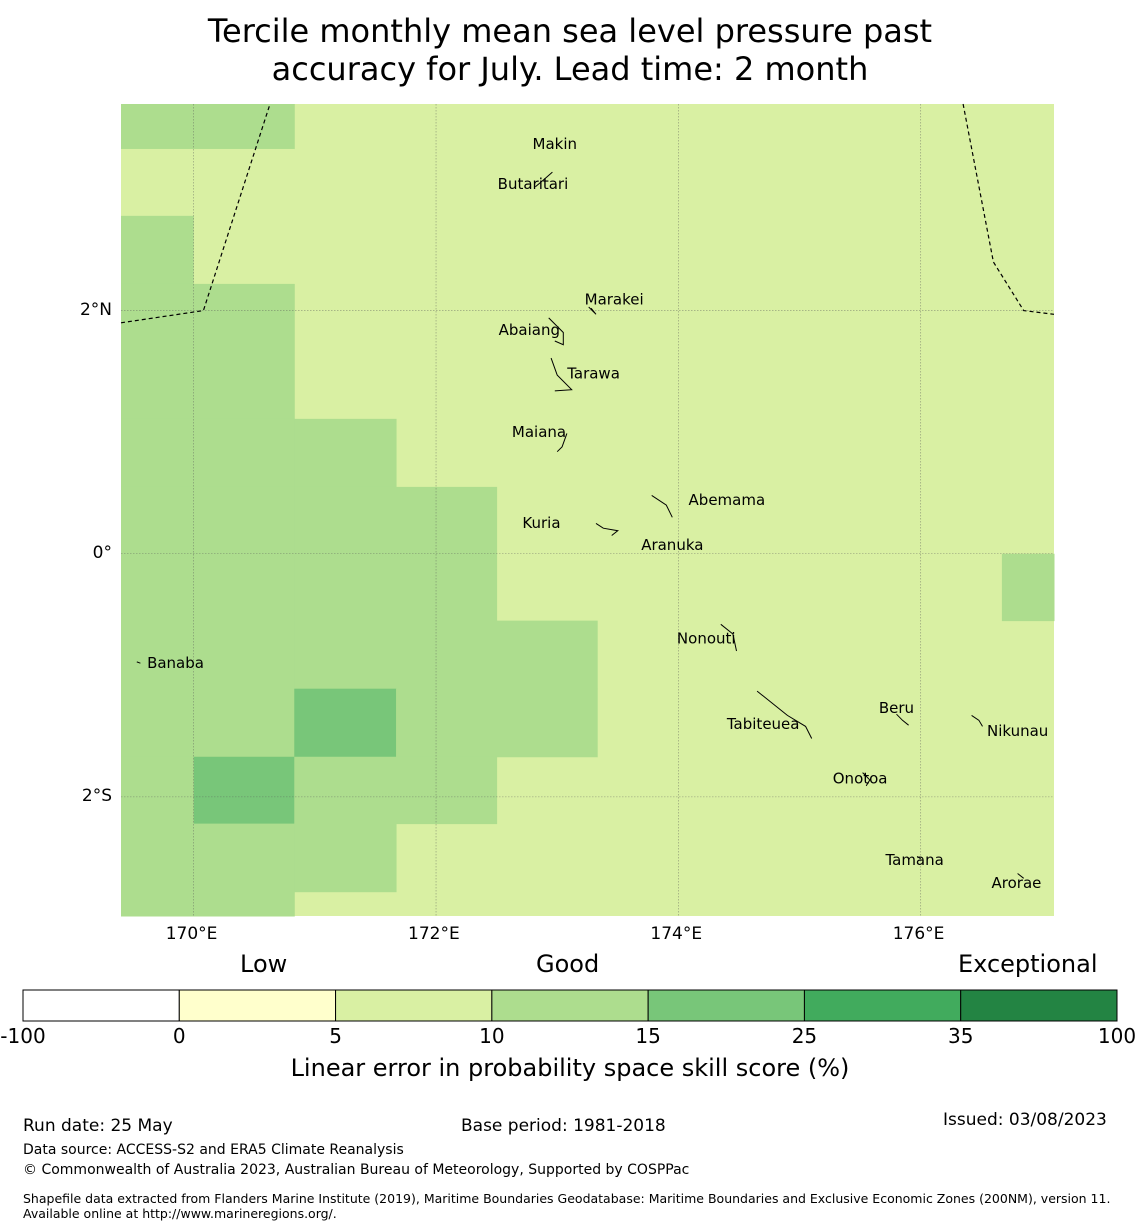 The image size is (1140, 1230). I want to click on colorbar-head-exceptional: Exceptional, so click(1028, 964).